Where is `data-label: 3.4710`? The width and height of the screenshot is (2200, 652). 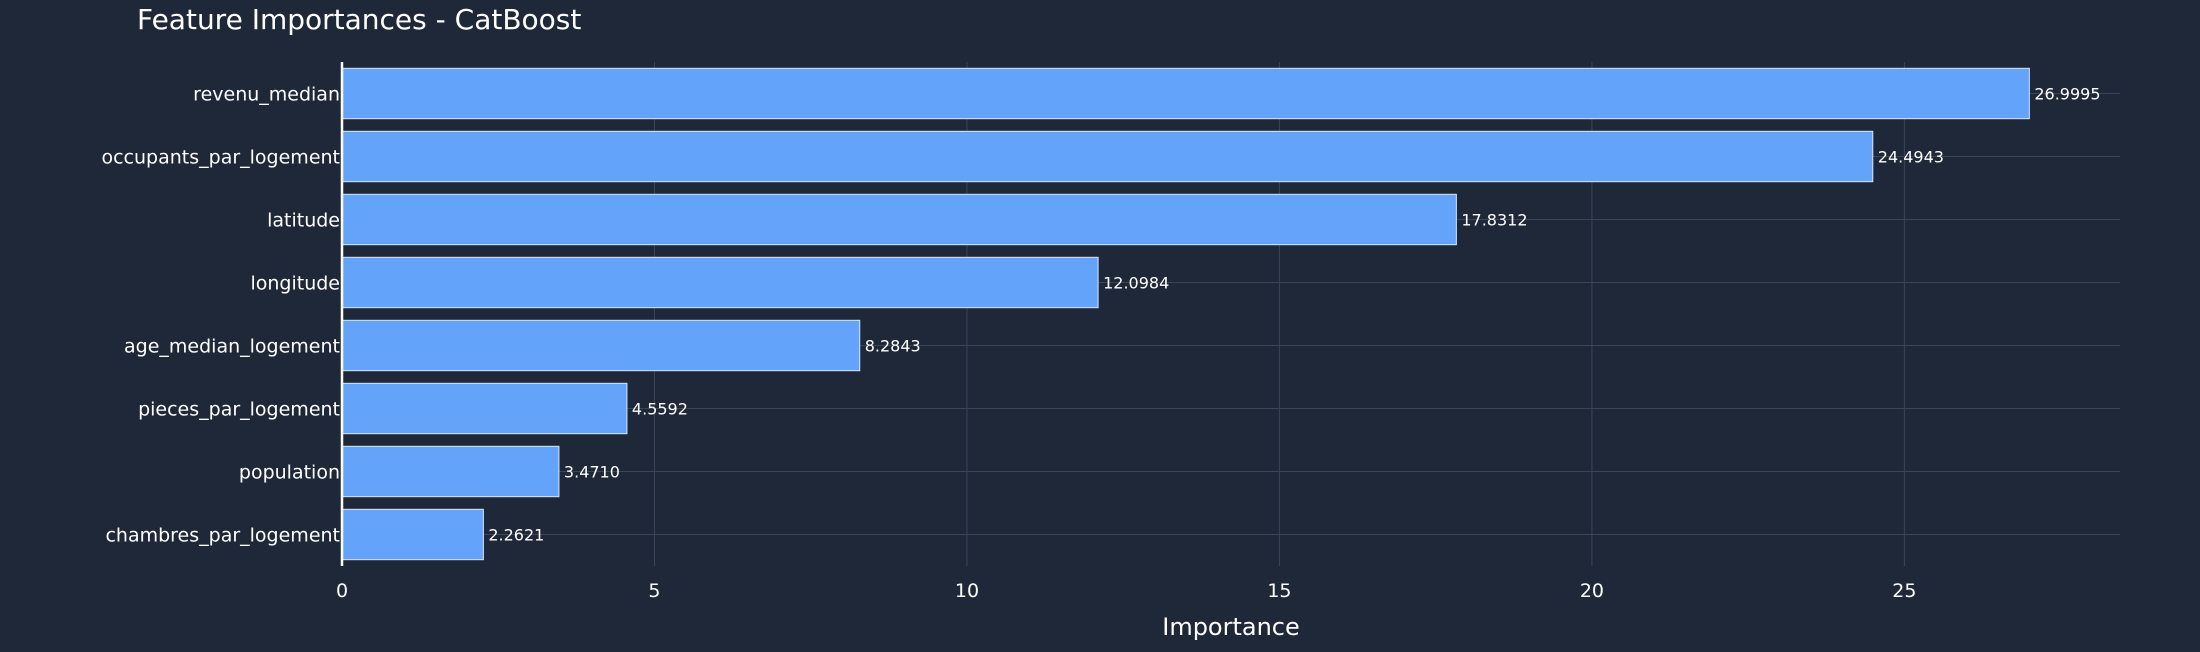
data-label: 3.4710 is located at coordinates (592, 472).